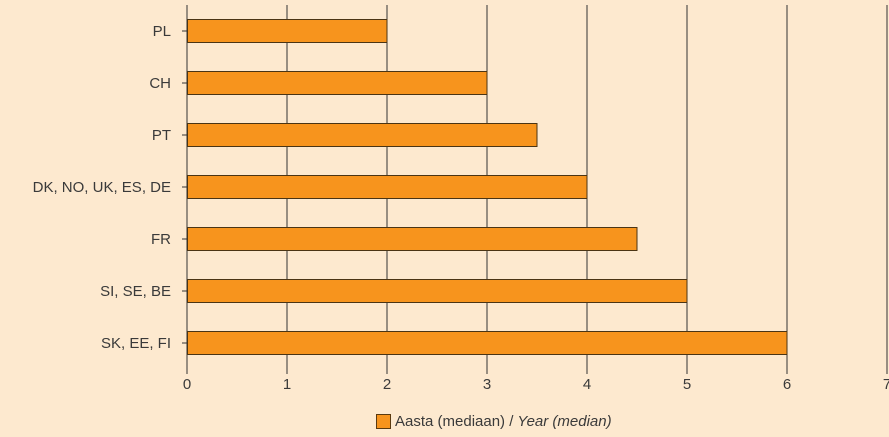 This screenshot has width=889, height=437. I want to click on category-label: PL, so click(162, 31).